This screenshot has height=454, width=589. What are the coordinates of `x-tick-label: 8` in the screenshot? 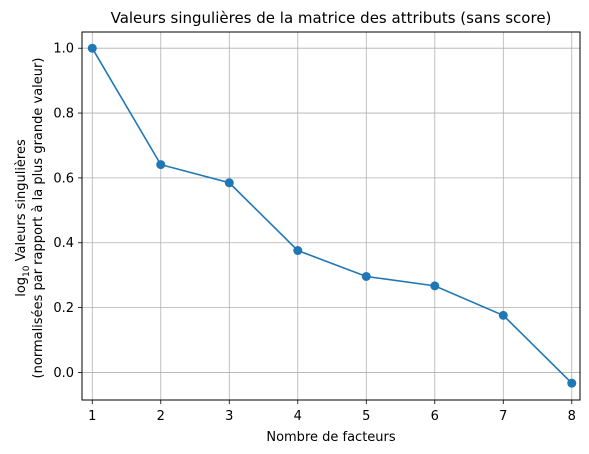 It's located at (572, 416).